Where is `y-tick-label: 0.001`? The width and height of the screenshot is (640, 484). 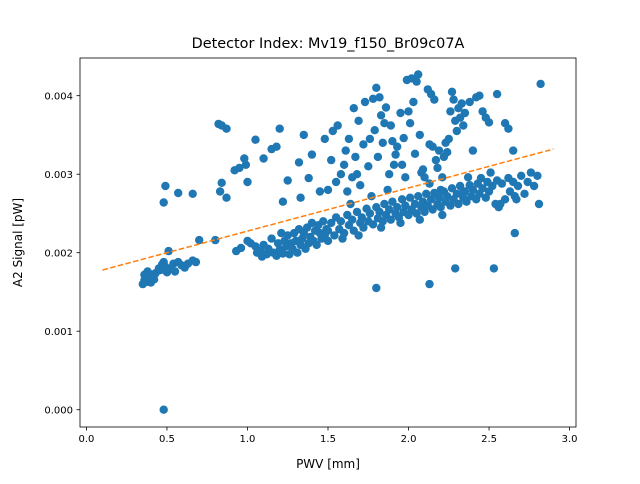
y-tick-label: 0.001 is located at coordinates (58, 332).